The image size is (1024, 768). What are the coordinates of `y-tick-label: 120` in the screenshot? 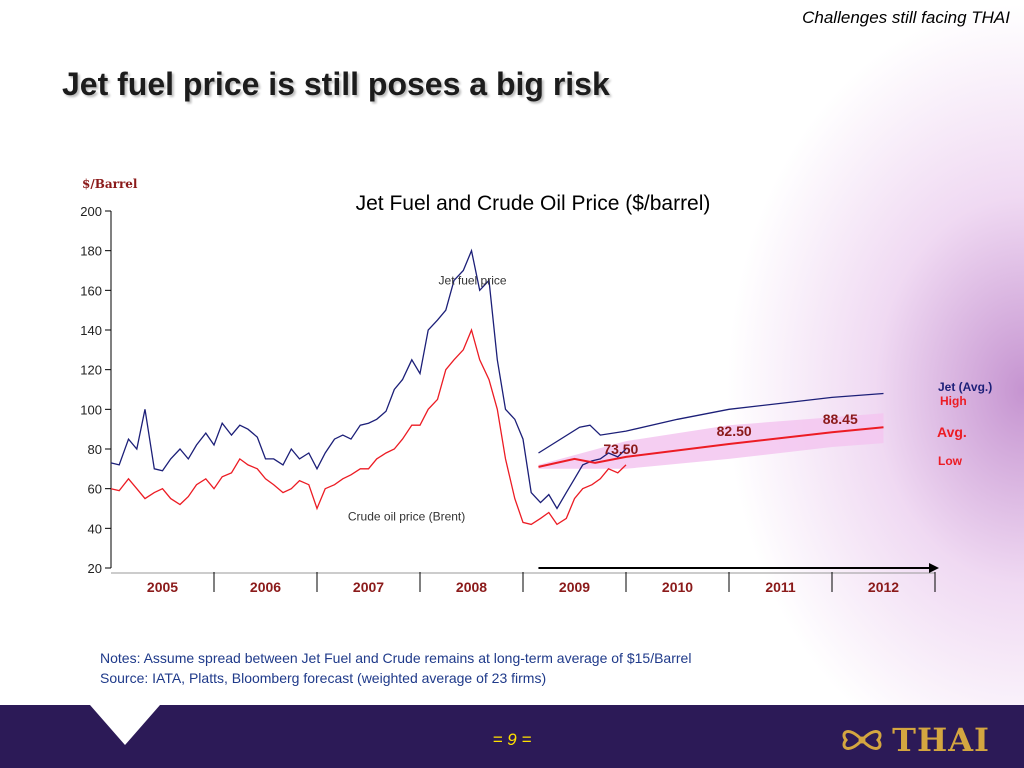 It's located at (91, 370).